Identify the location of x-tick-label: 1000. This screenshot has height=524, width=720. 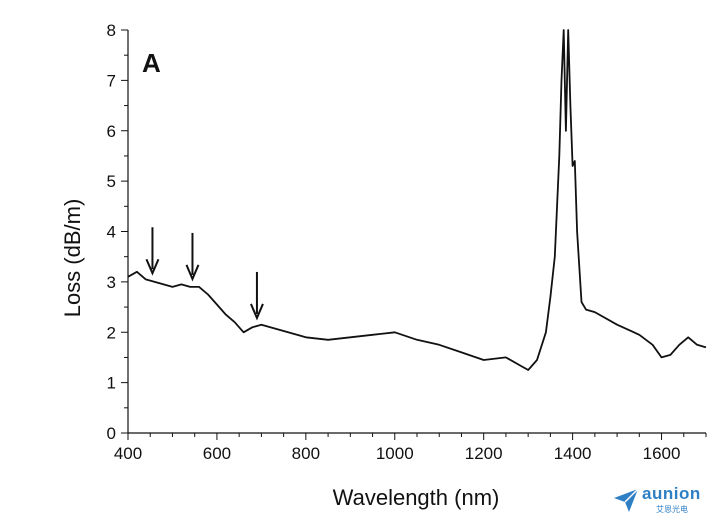
(395, 453).